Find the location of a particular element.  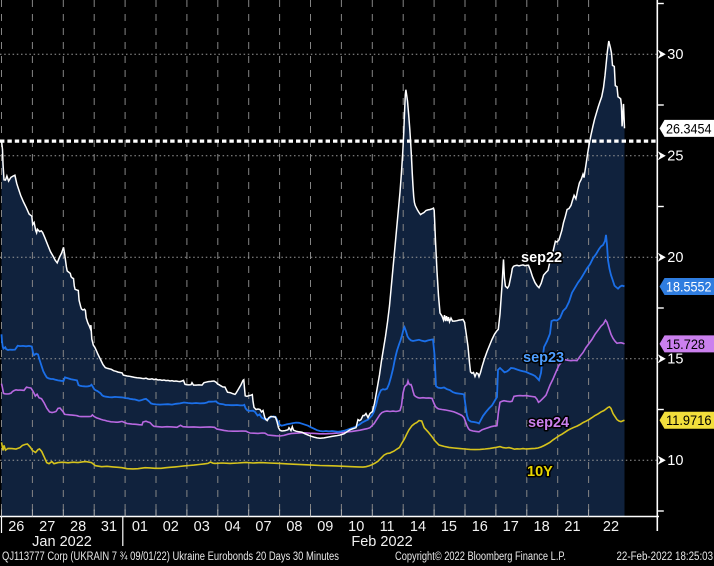

svg-text:Copyright© 2022 Bloomberg Fina: Copyright© 2022 Bloomberg Finance L.P. is located at coordinates (480, 557).